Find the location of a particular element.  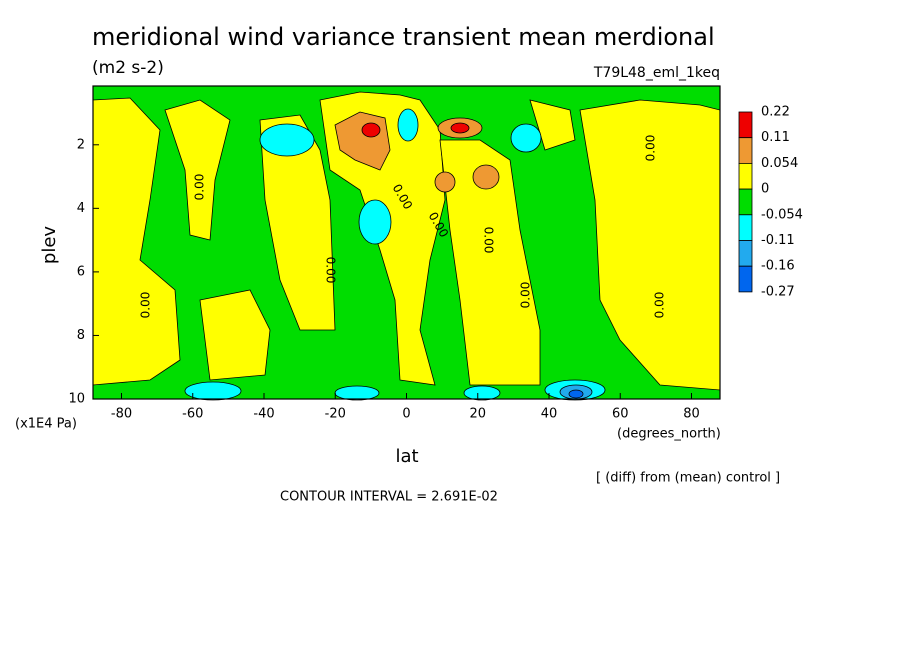

colorbar-label: -0.27 is located at coordinates (778, 291).